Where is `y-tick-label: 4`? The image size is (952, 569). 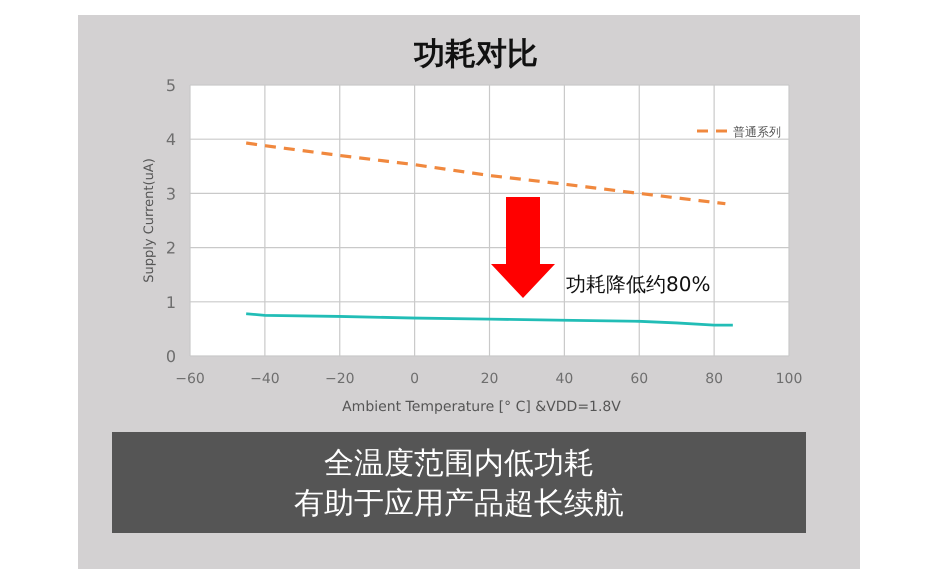 y-tick-label: 4 is located at coordinates (171, 140).